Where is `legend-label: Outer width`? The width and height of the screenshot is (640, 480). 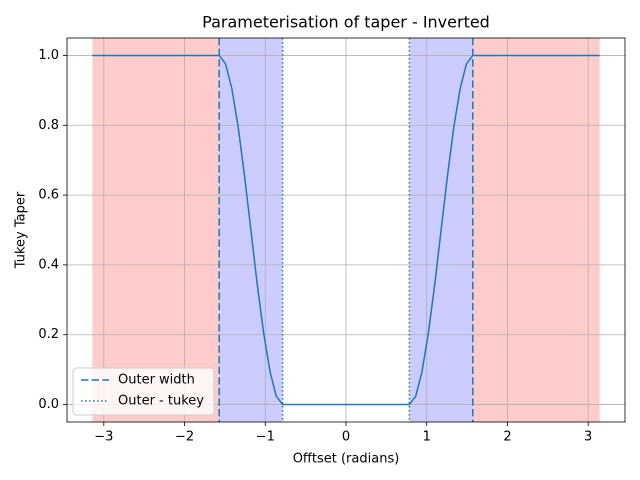 legend-label: Outer width is located at coordinates (156, 380).